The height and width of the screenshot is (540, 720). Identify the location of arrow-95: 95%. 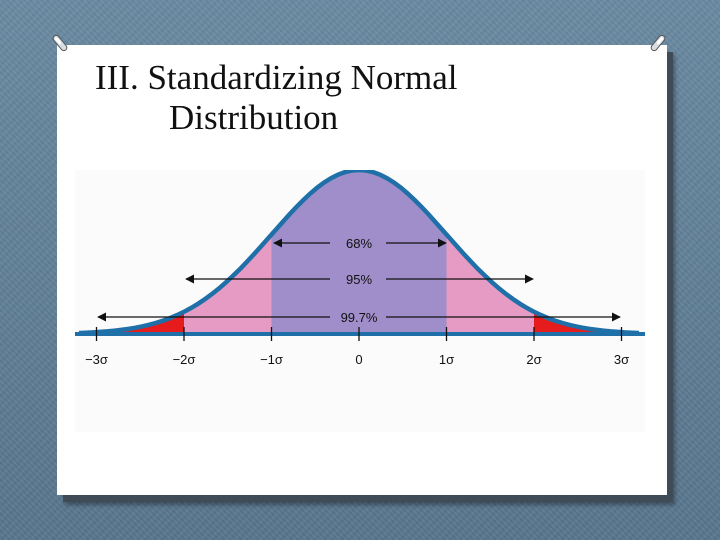
(359, 279).